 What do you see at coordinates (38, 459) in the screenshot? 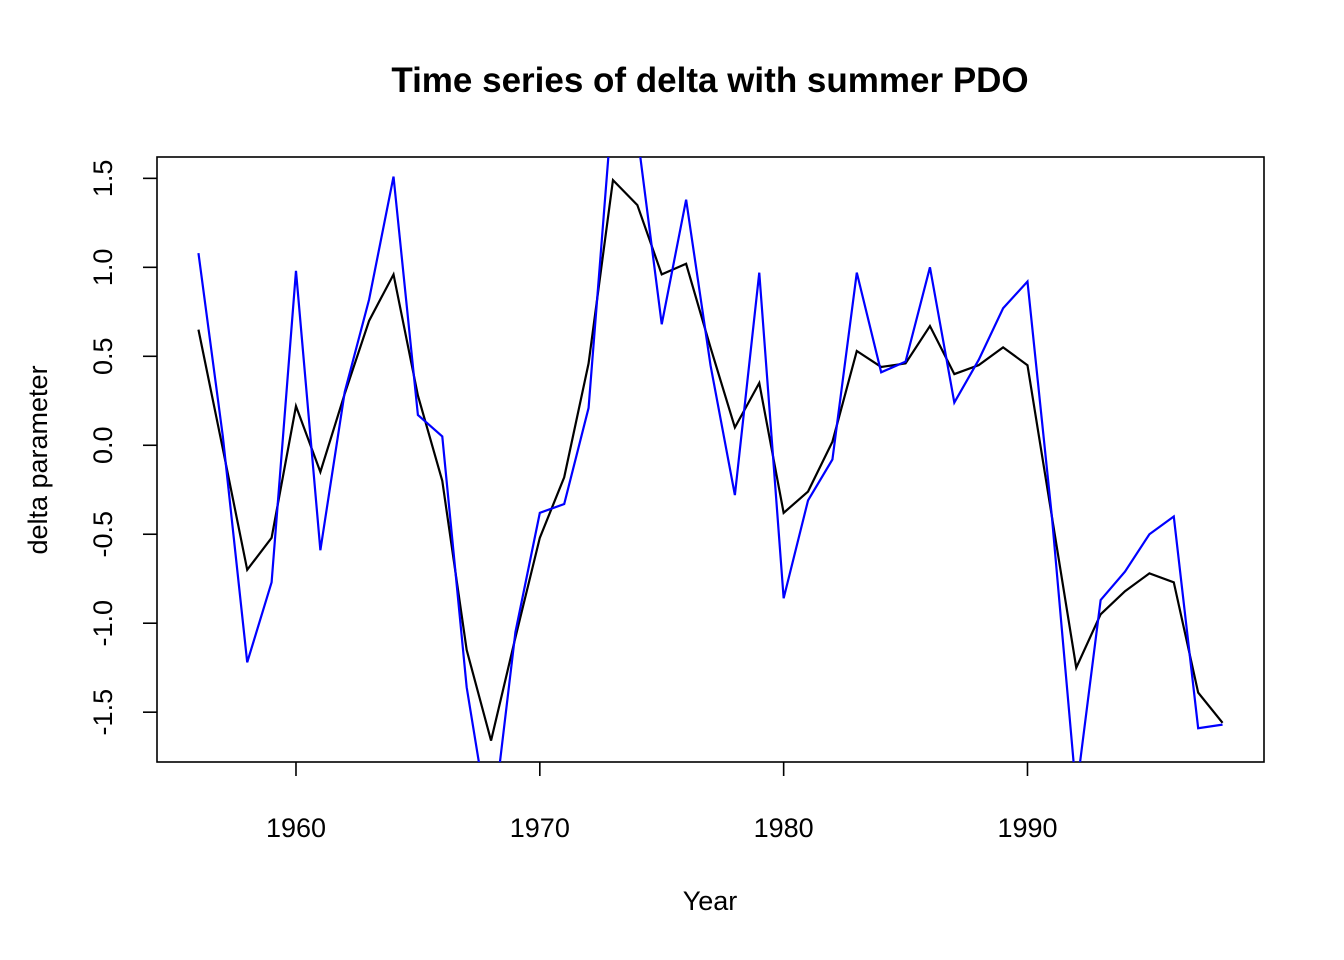
I see `y-axis-label: delta parameter` at bounding box center [38, 459].